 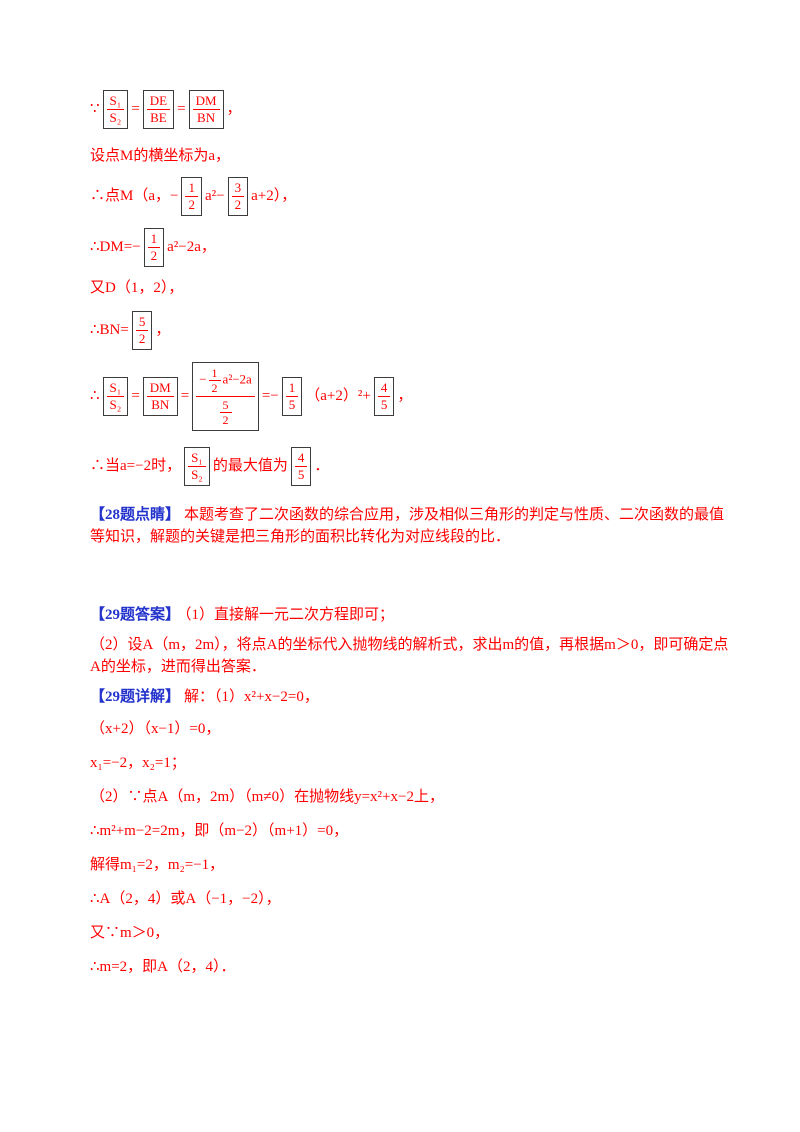 I want to click on final-line: ∴m=2，即A（2，4）．, so click(x=410, y=967).